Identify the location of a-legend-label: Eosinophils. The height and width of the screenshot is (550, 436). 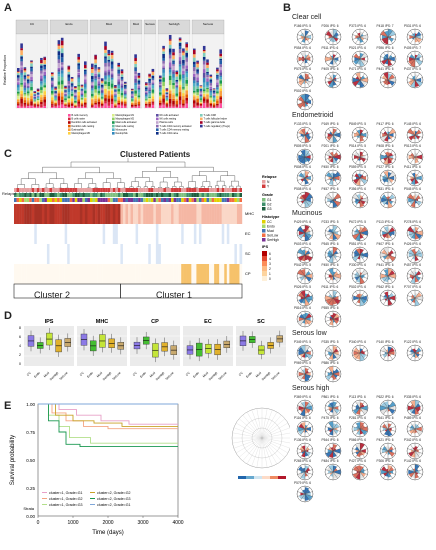
(78, 129).